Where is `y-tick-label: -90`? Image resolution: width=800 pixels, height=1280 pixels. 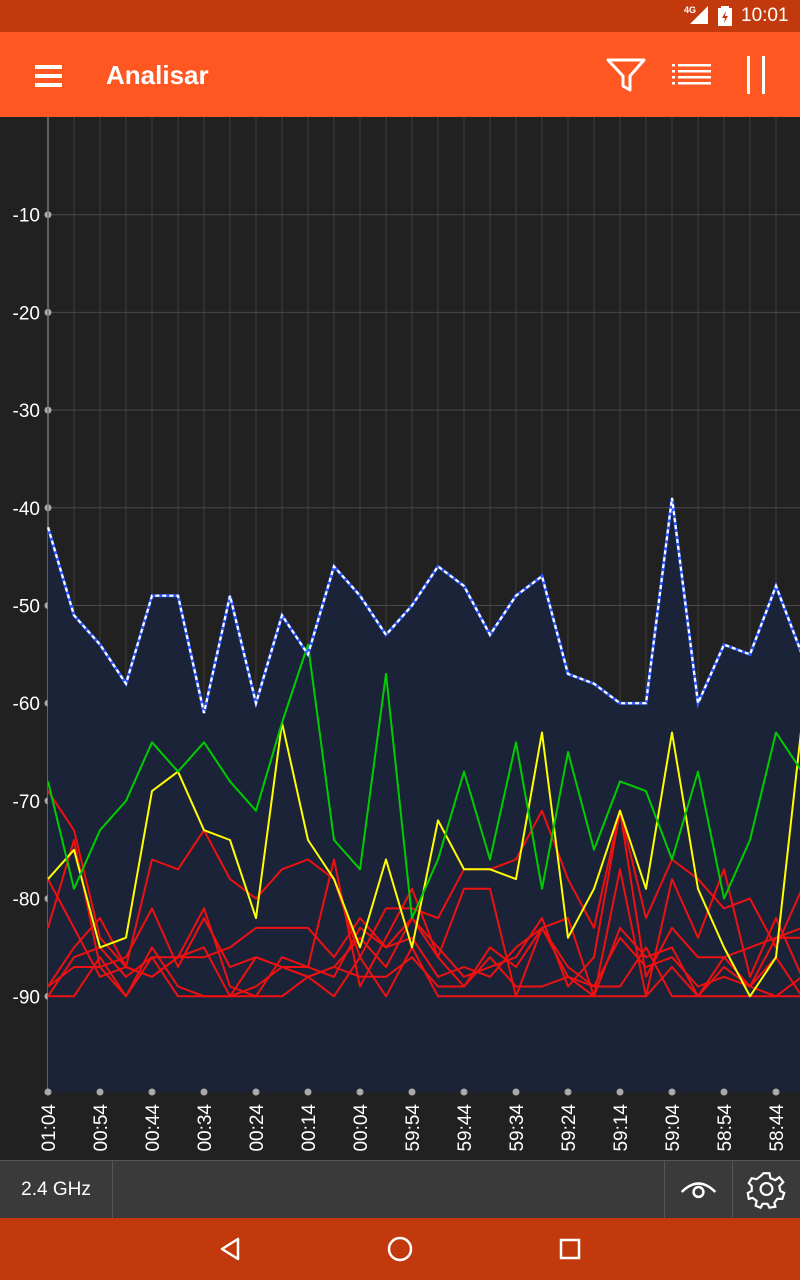
y-tick-label: -90 is located at coordinates (26, 997).